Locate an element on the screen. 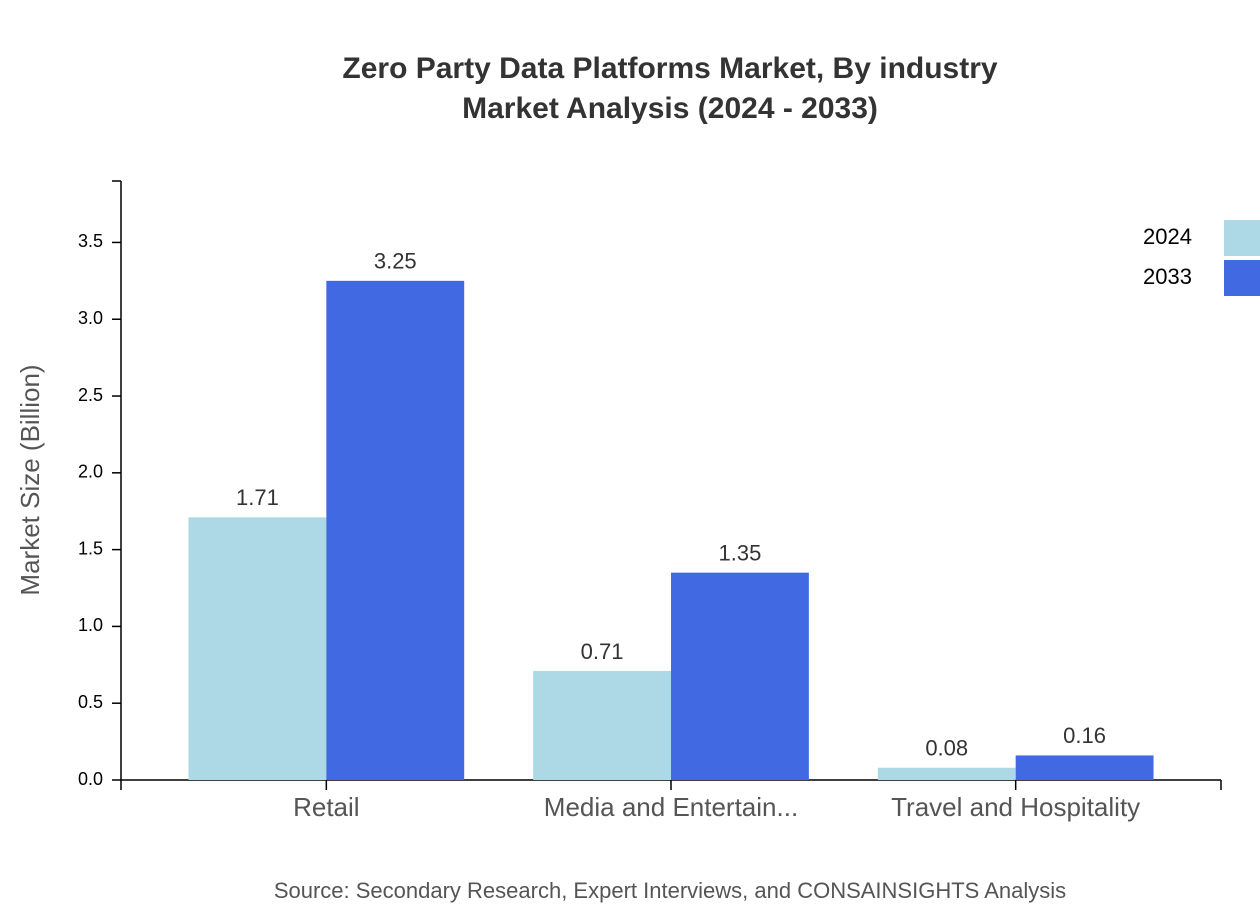 The height and width of the screenshot is (920, 1260). data-label: 1.35 is located at coordinates (740, 552).